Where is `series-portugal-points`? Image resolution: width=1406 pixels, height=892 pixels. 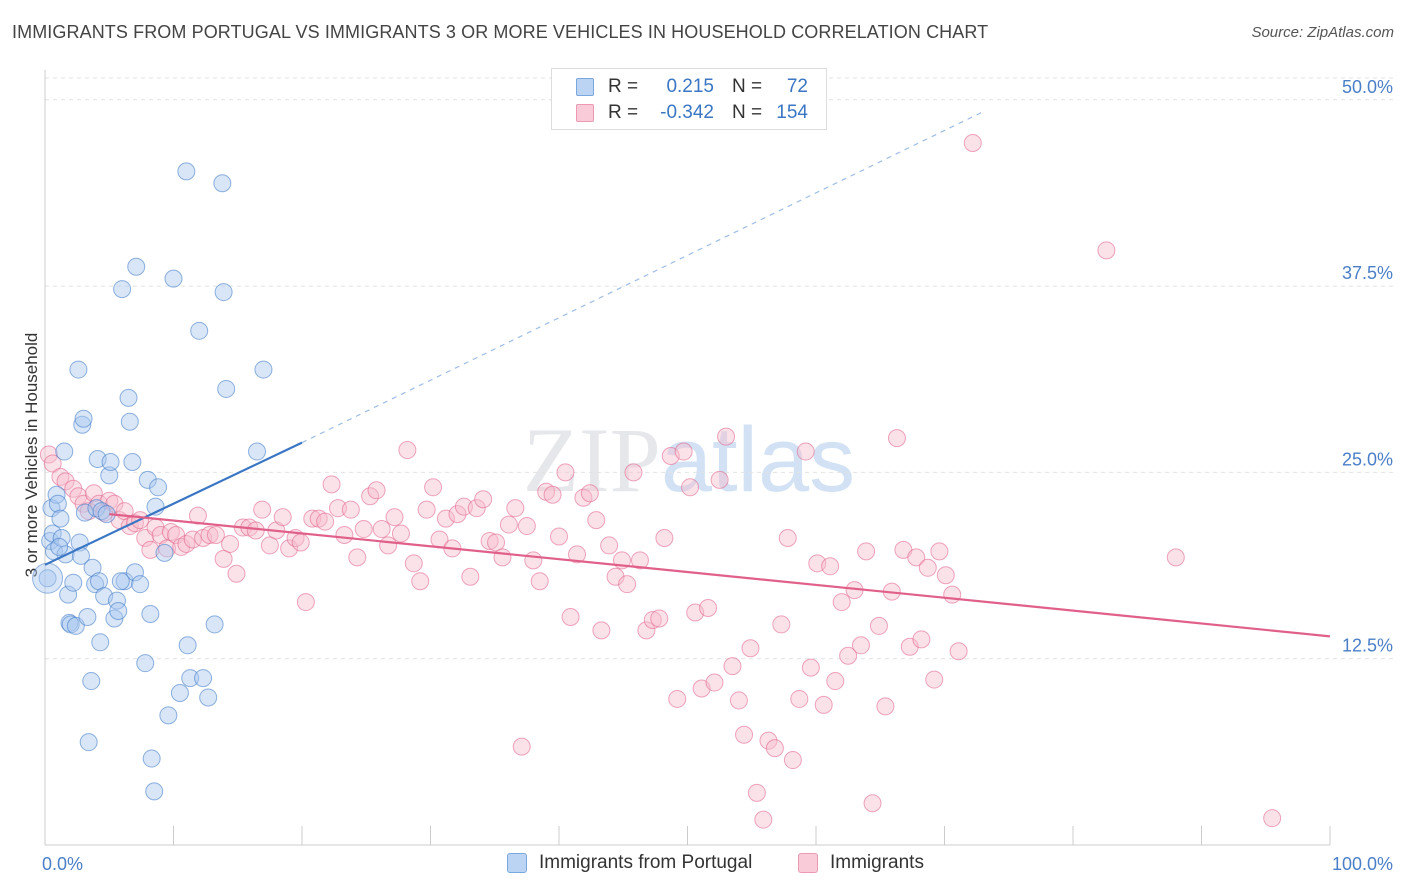 series-portugal-points is located at coordinates (152, 481).